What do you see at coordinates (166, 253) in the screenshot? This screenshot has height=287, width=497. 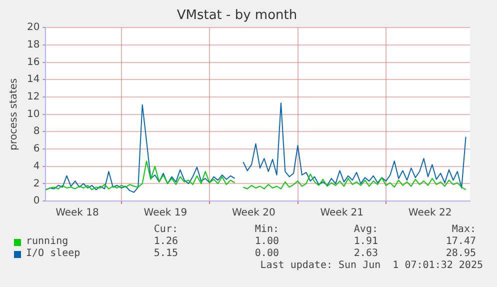 I see `text: 5.15` at bounding box center [166, 253].